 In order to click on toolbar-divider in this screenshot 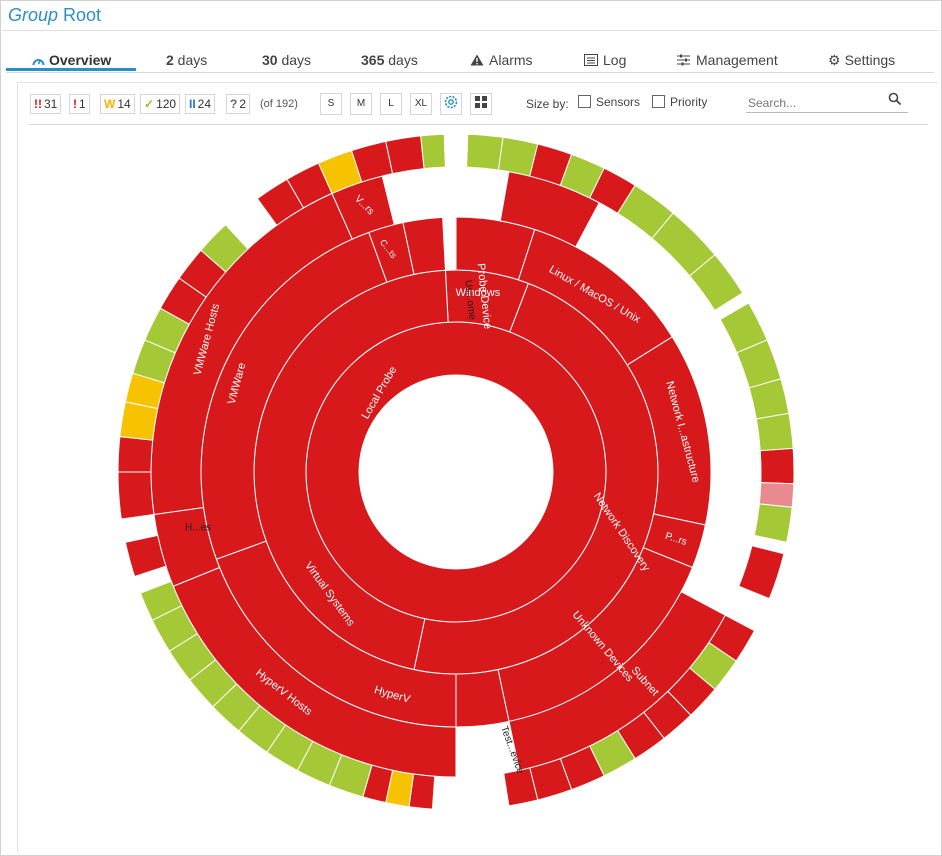, I will do `click(478, 124)`.